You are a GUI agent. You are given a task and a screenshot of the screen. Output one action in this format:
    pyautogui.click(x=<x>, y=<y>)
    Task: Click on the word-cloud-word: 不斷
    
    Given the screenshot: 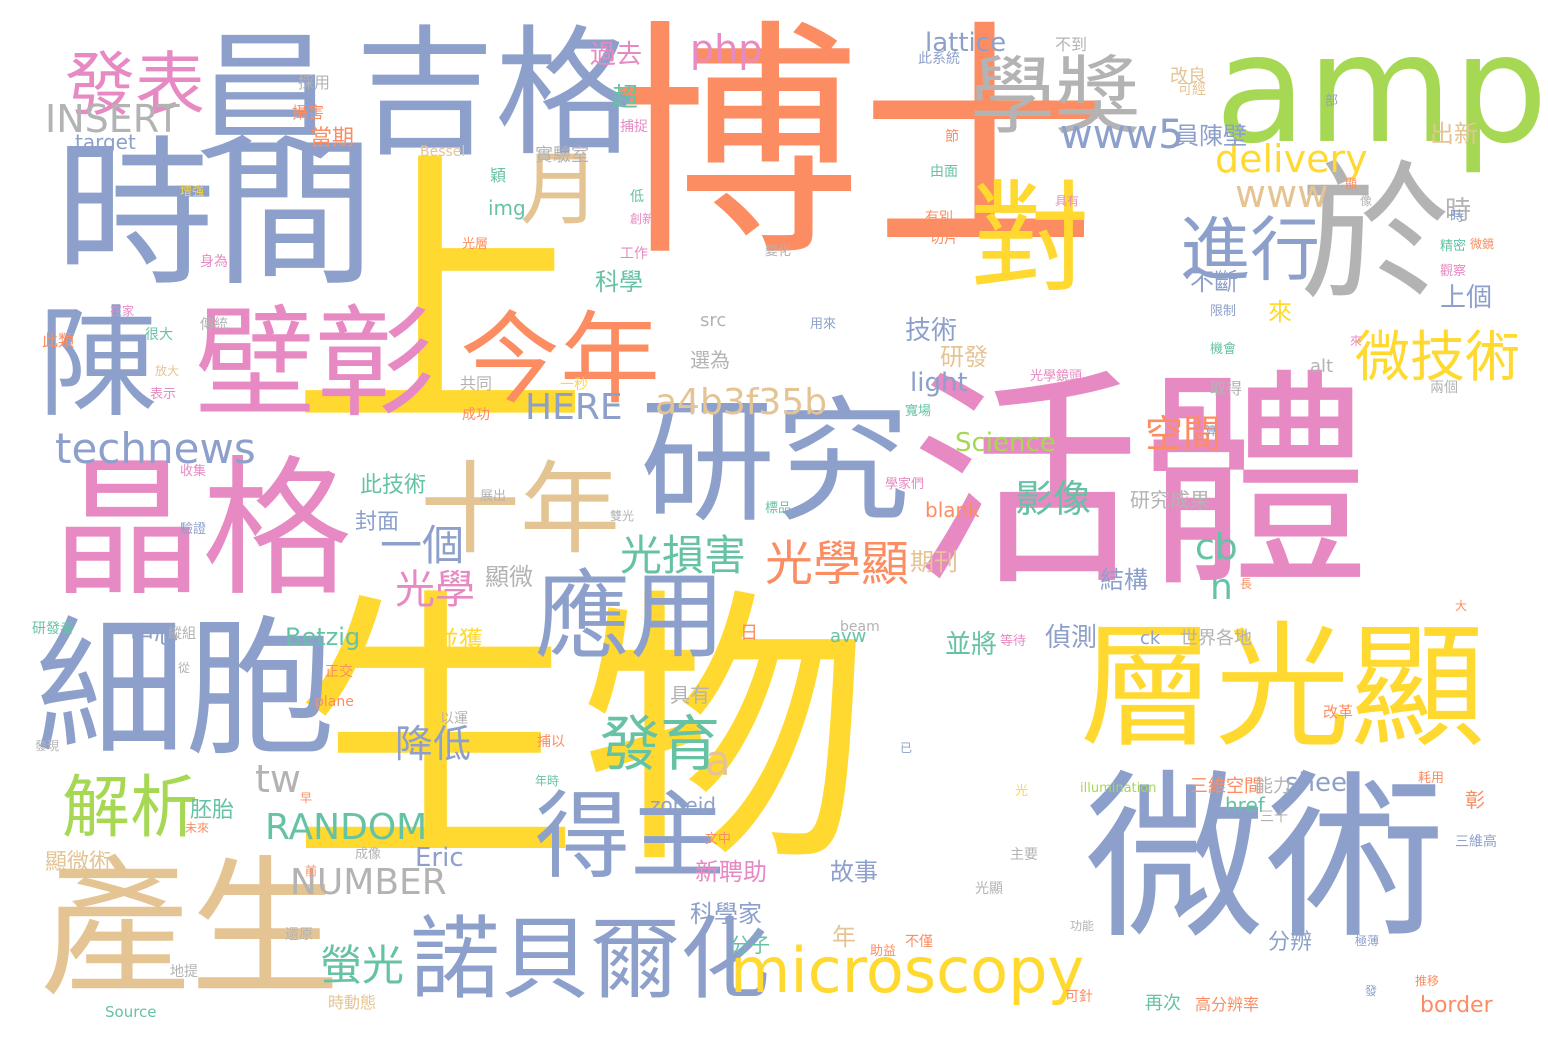 What is the action you would take?
    pyautogui.click(x=1214, y=282)
    